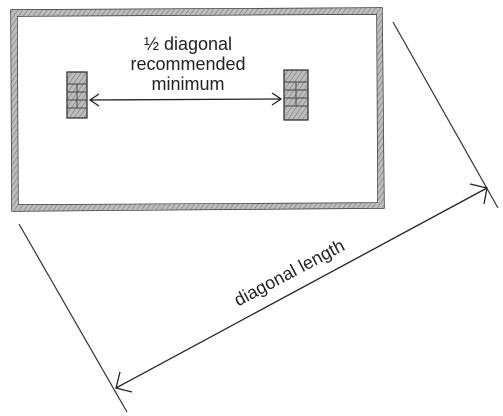 This screenshot has height=416, width=503. Describe the element at coordinates (187, 84) in the screenshot. I see `minimum-label-line3: minimum` at that location.